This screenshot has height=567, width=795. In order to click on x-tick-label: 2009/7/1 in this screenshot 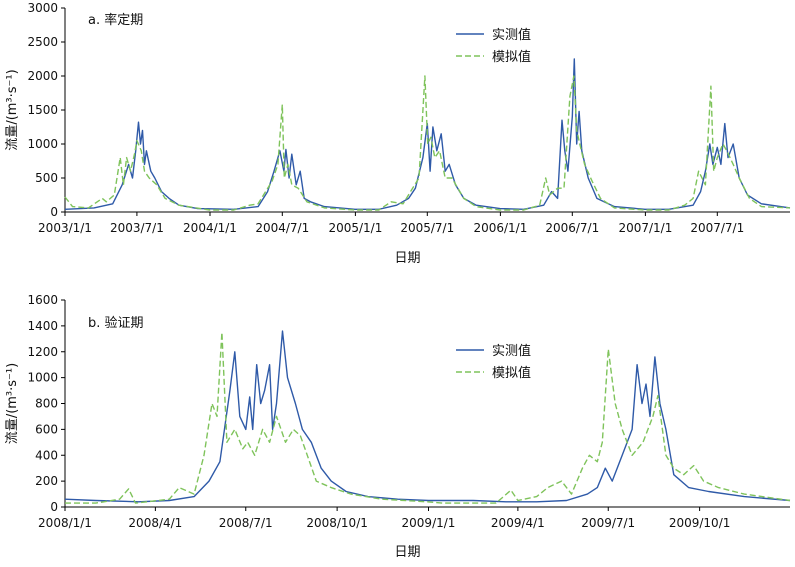, I will do `click(608, 523)`.